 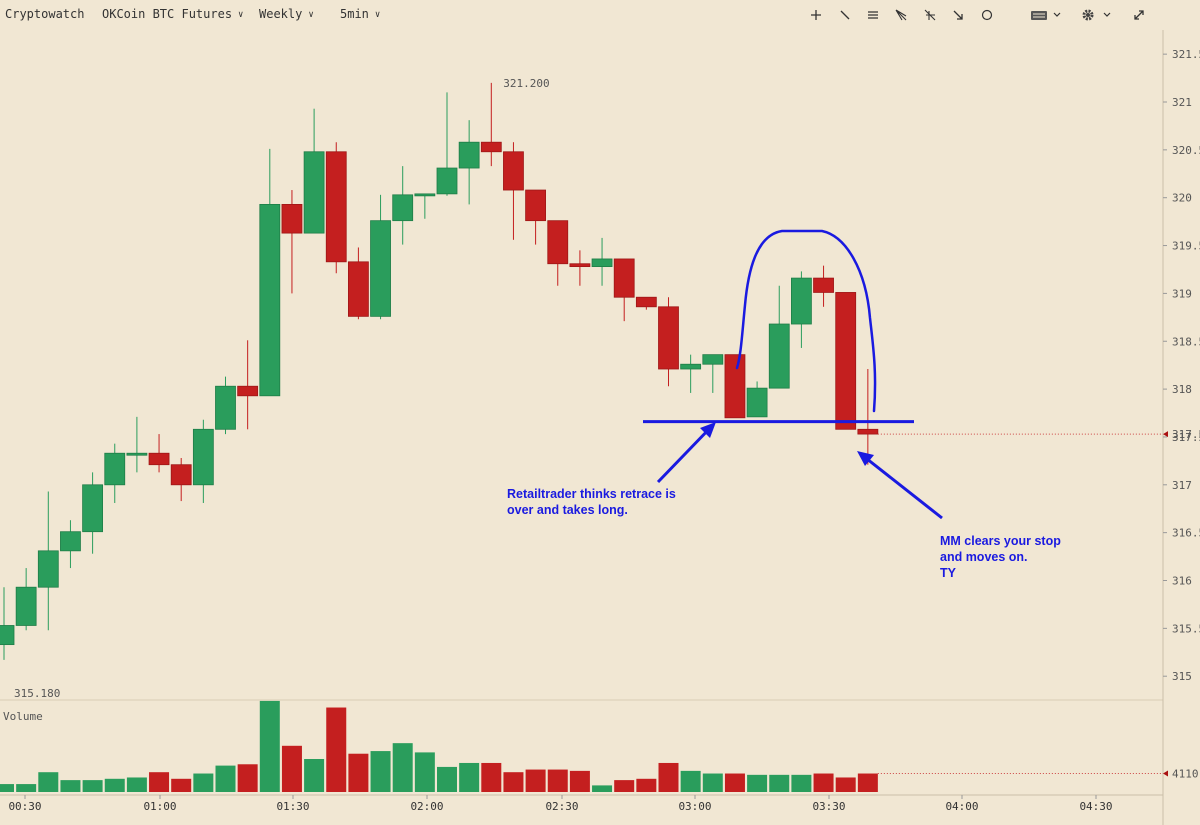 I want to click on time-tick-label: 01:00, so click(x=159, y=806).